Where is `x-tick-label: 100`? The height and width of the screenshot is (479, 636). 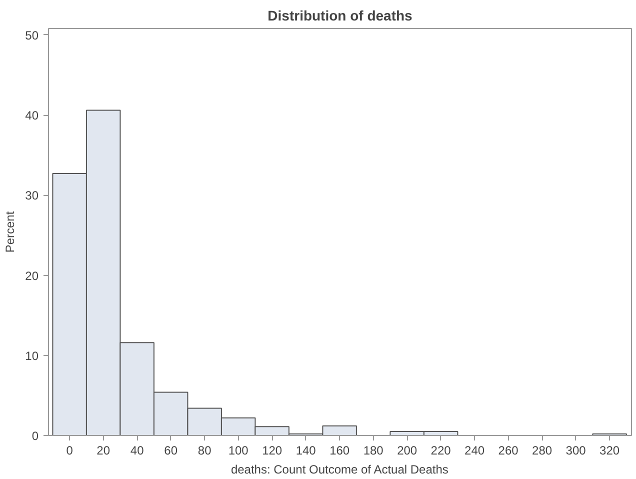
x-tick-label: 100 is located at coordinates (238, 451).